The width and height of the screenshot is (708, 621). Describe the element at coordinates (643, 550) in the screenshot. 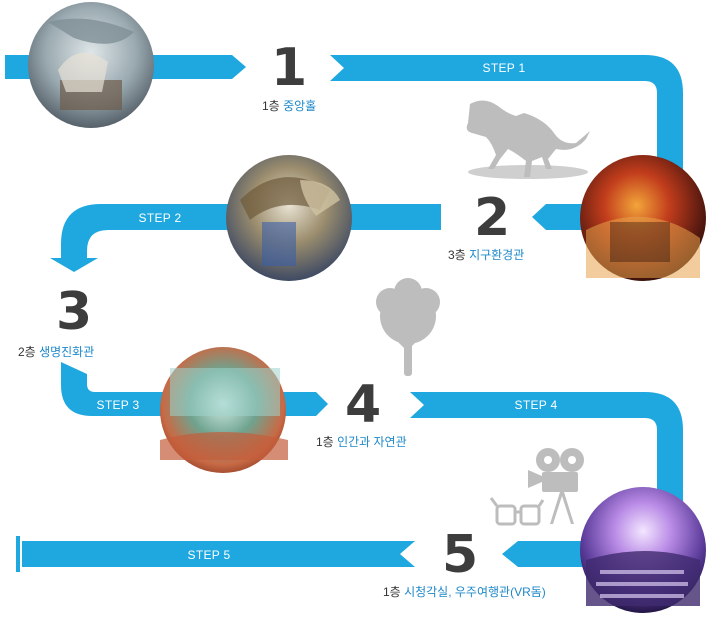

I see `photo-space-travel-vr-dome` at that location.